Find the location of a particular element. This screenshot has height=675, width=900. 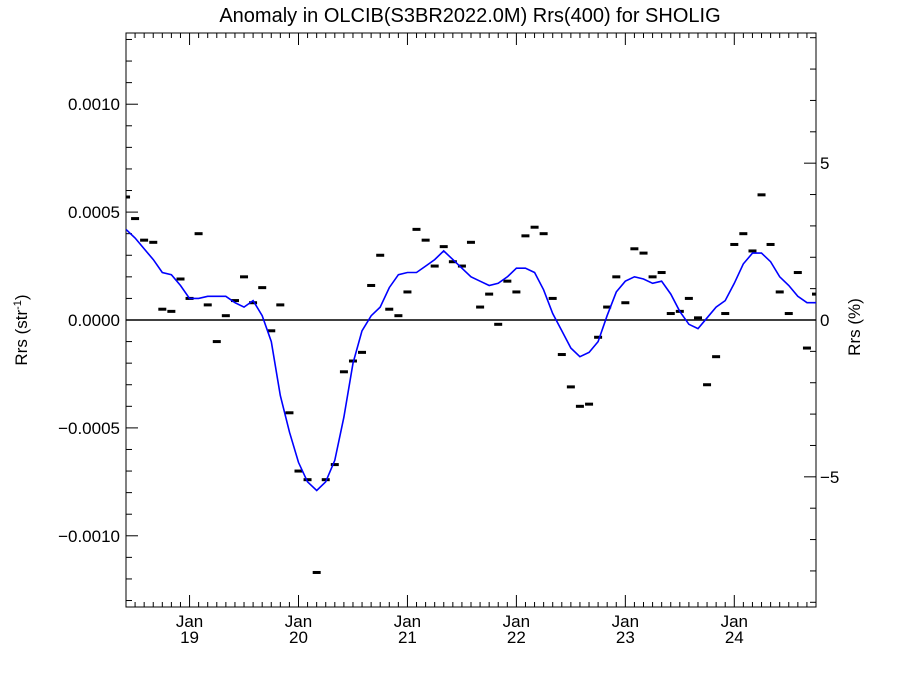

y-right-tick-label: 5 is located at coordinates (824, 163).